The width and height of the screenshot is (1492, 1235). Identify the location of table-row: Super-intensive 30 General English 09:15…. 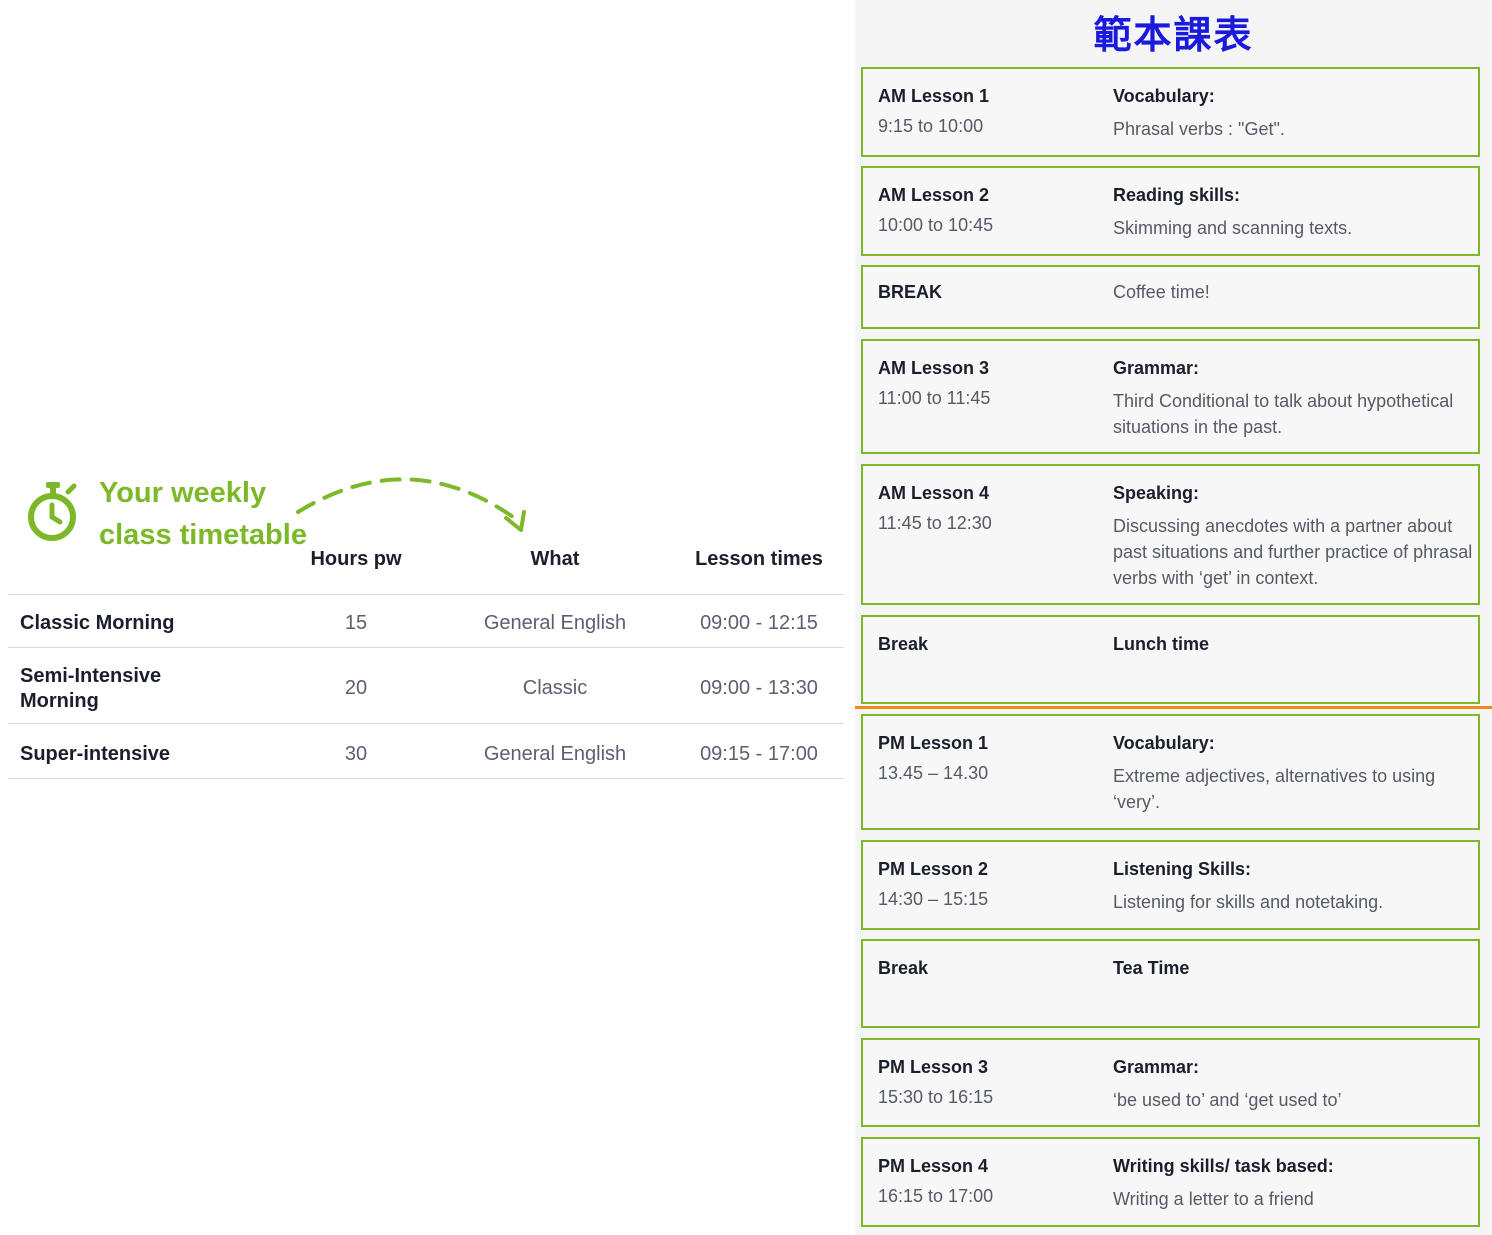
(426, 751).